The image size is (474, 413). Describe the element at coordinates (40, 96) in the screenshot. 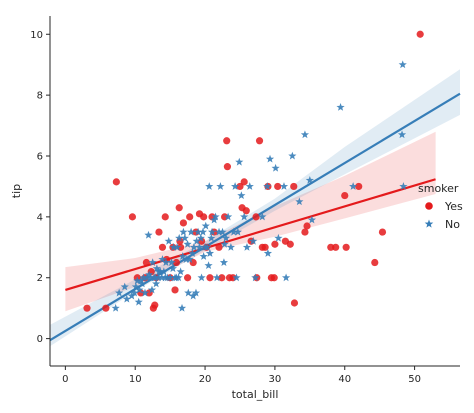

I see `y-tick-label: 8` at that location.